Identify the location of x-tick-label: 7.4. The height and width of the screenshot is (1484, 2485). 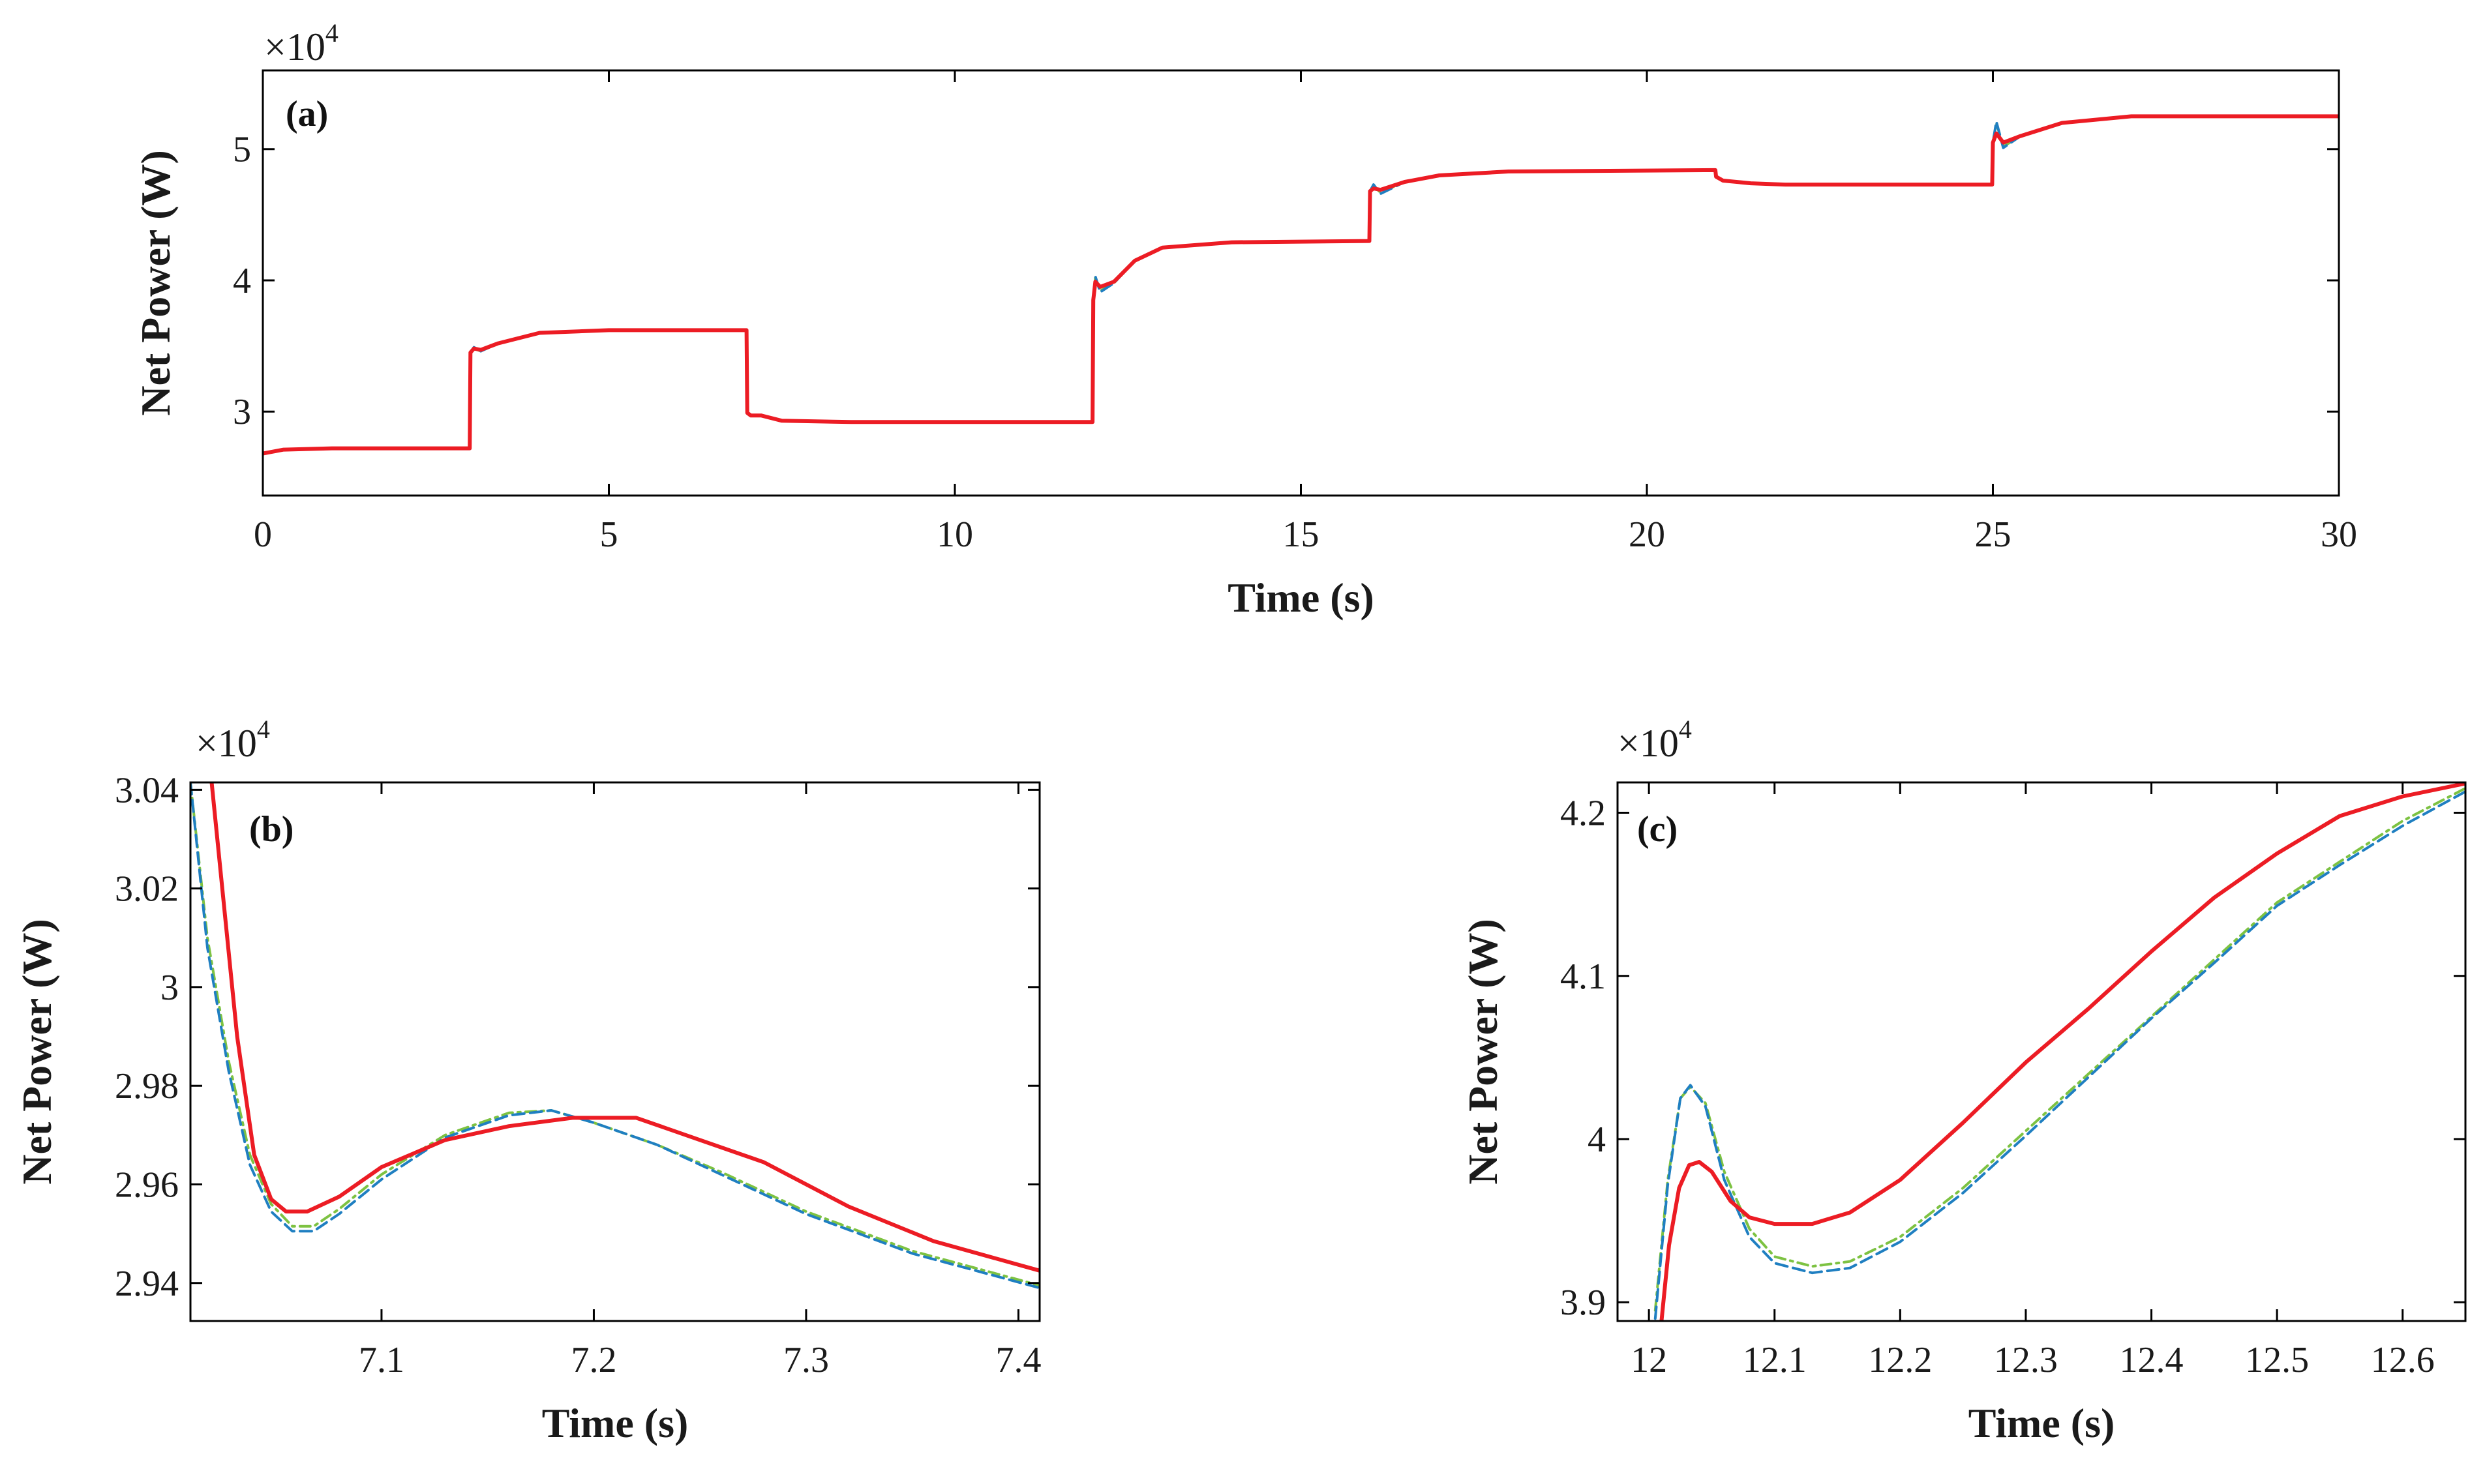
(1018, 1360).